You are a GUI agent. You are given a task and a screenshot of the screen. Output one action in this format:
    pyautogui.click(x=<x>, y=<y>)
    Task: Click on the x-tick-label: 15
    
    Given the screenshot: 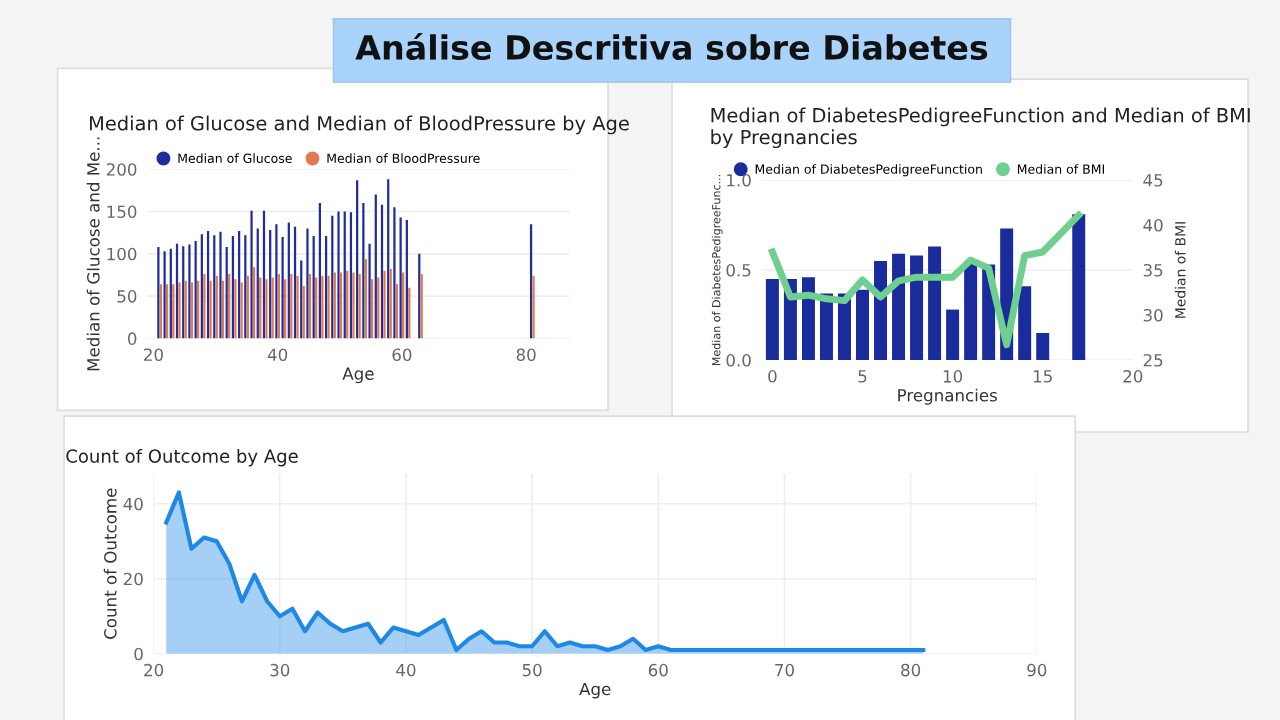 What is the action you would take?
    pyautogui.click(x=1042, y=376)
    